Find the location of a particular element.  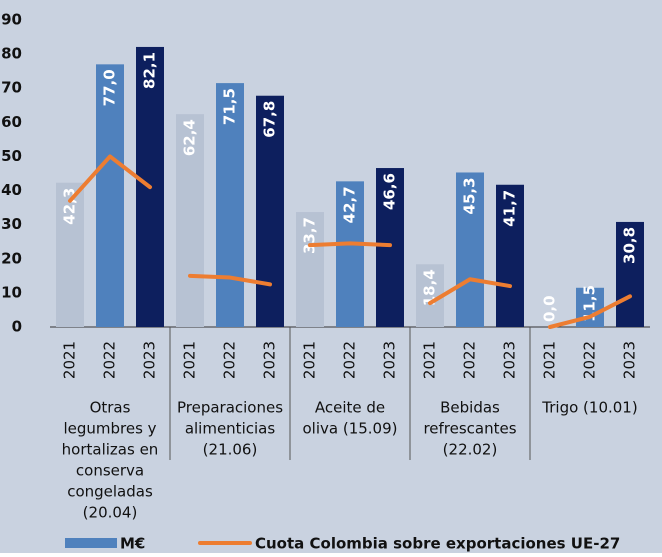

value-label: 77,0 is located at coordinates (110, 87).